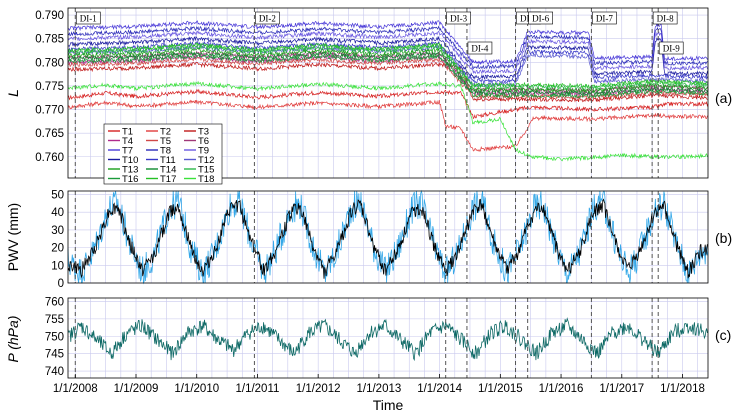 This screenshot has width=735, height=414. Describe the element at coordinates (127, 141) in the screenshot. I see `legend-label: T4` at that location.